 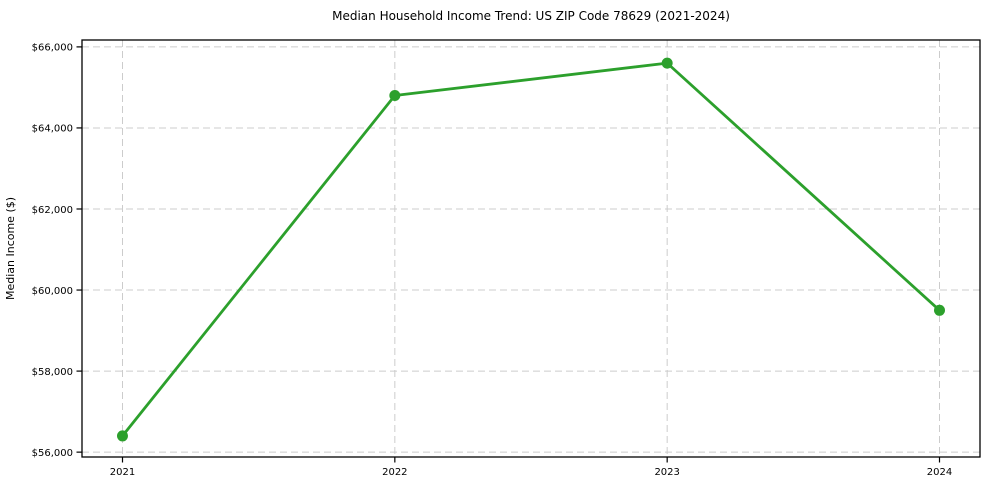 What do you see at coordinates (52, 210) in the screenshot?
I see `y-tick-label: $62,000` at bounding box center [52, 210].